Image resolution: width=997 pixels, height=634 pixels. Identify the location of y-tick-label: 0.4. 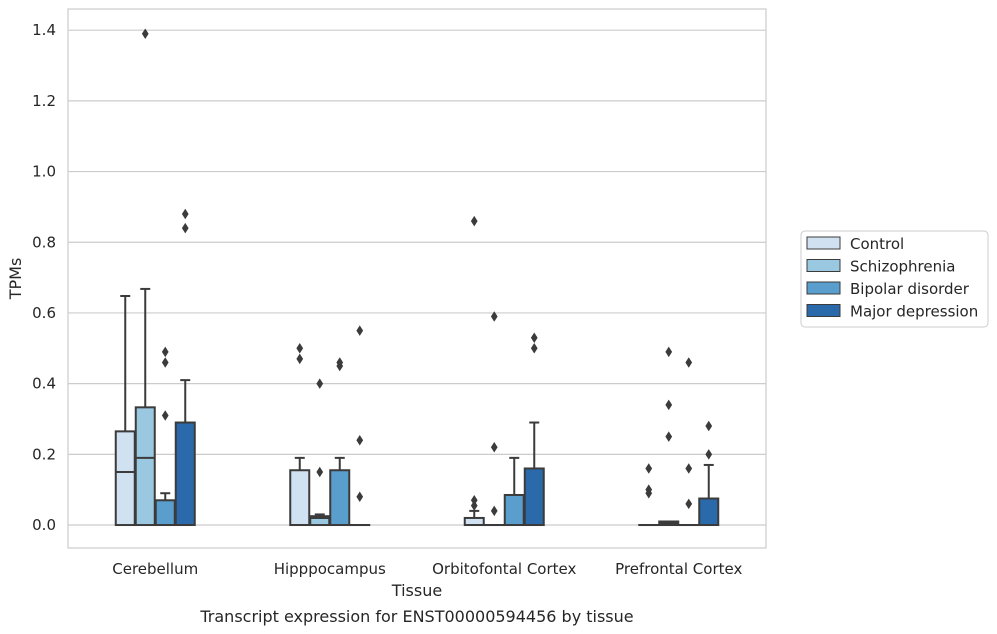
(44, 384).